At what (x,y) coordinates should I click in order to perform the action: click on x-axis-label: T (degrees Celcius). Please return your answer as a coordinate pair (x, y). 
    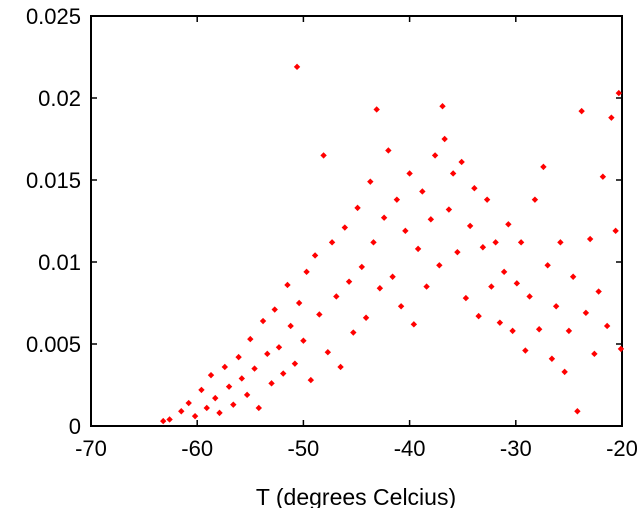
    Looking at the image, I should click on (356, 496).